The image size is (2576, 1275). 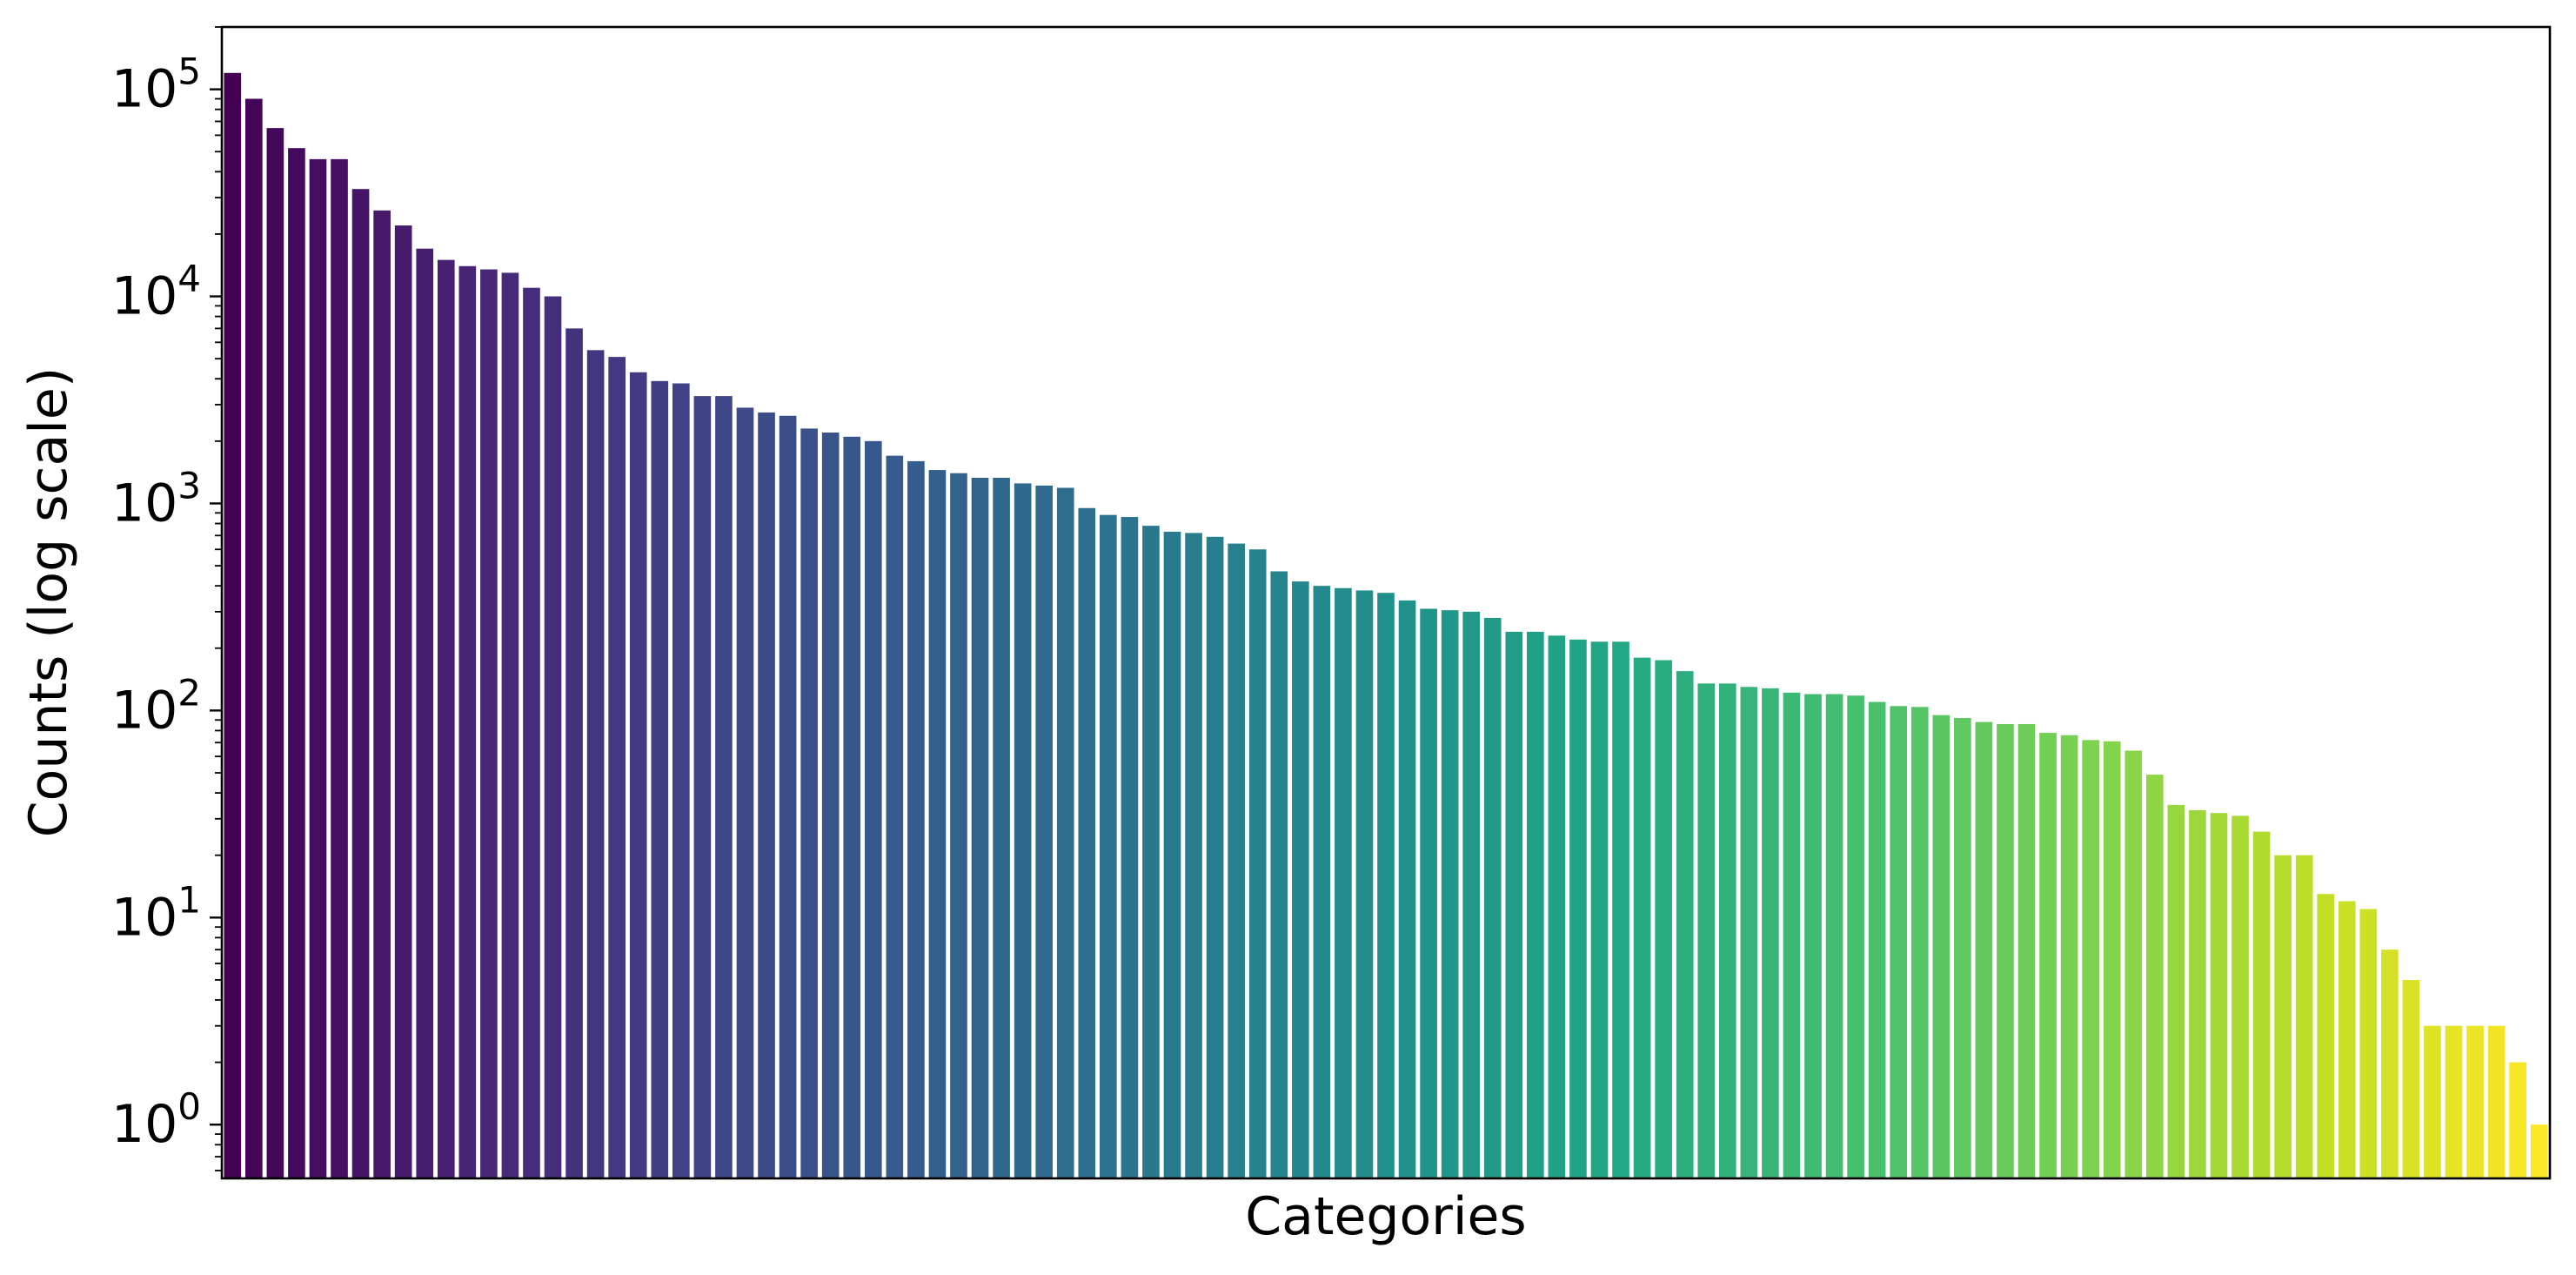 I want to click on y-tick-label: 10⁵, so click(x=156, y=85).